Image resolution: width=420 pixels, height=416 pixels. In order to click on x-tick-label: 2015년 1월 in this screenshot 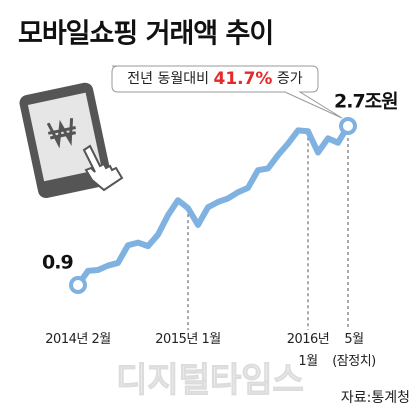, I will do `click(188, 339)`.